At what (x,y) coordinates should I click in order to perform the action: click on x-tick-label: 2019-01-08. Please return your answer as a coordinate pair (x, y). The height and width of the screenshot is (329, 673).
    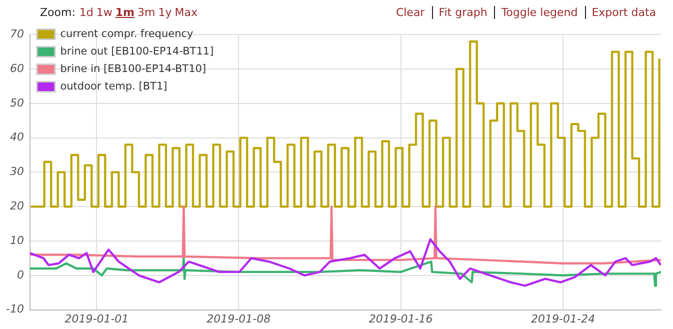
    Looking at the image, I should click on (238, 319).